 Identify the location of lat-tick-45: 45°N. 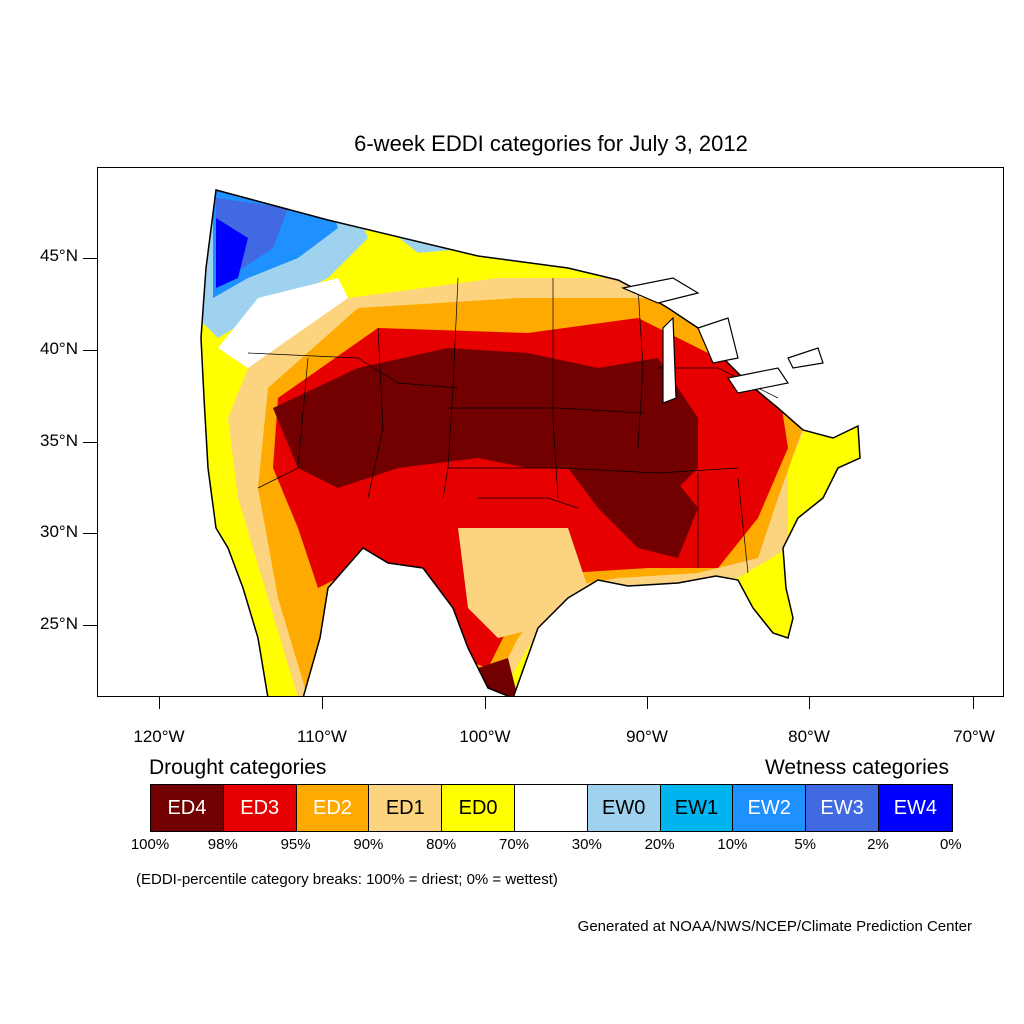
(59, 255).